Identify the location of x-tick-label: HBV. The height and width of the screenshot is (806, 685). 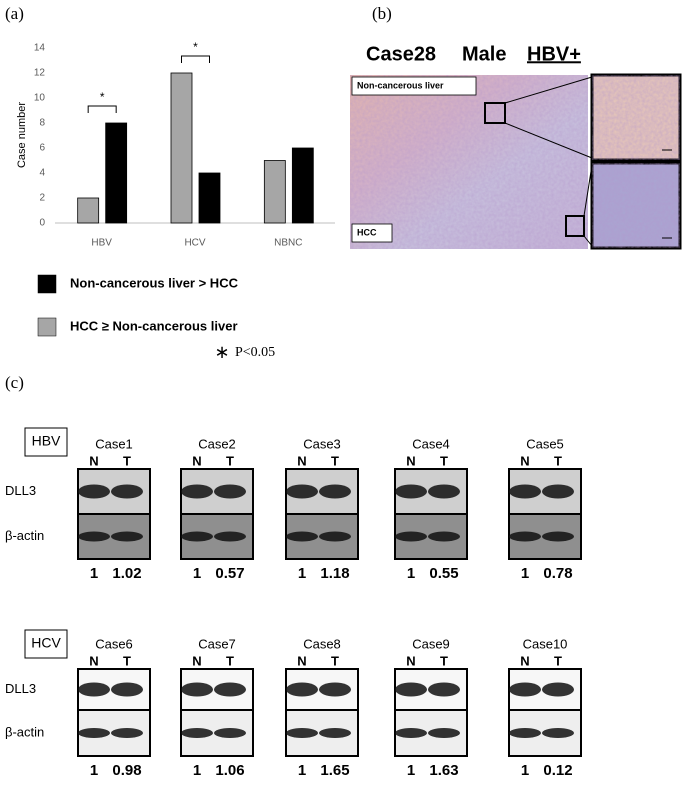
(101, 243).